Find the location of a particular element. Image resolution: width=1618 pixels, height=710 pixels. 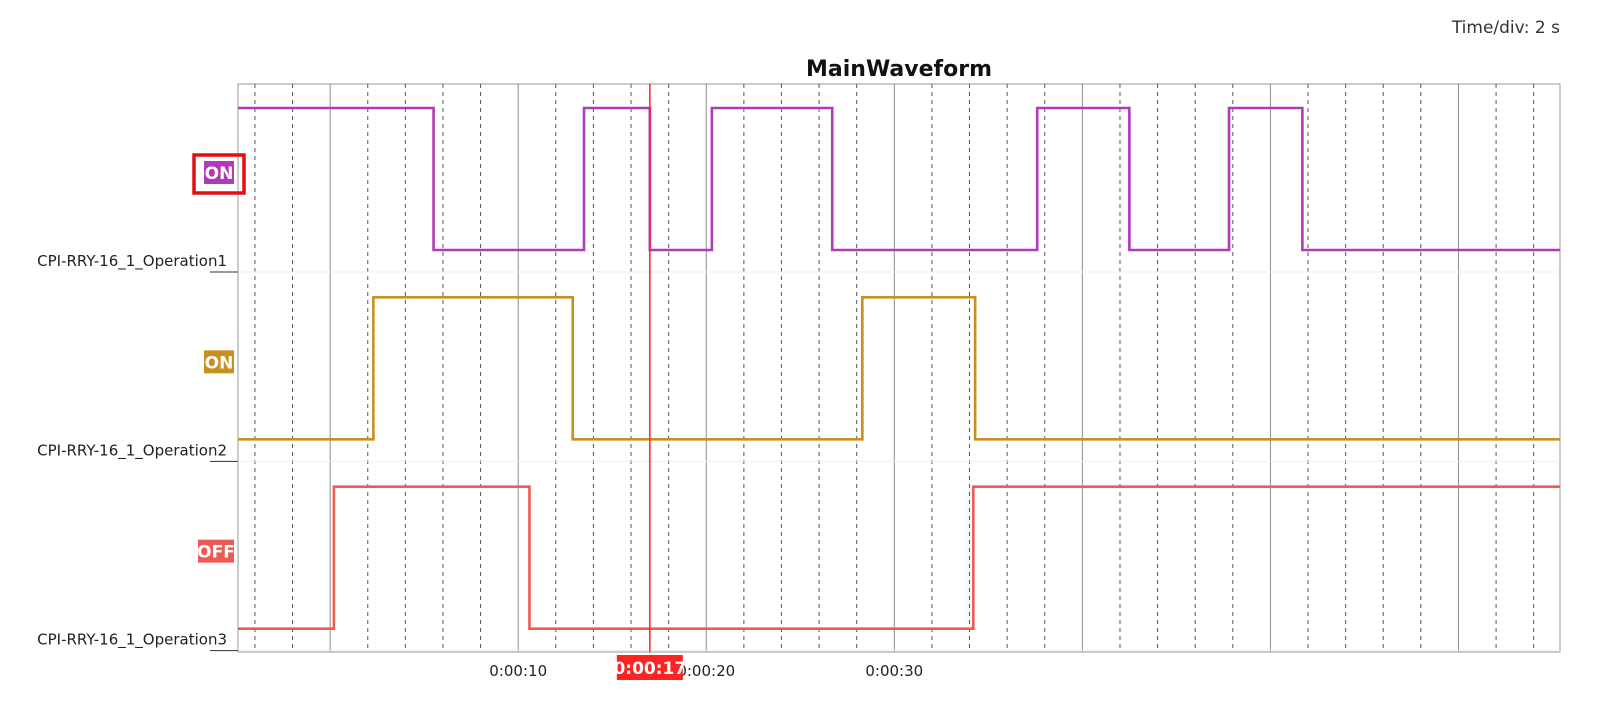

cursor-time-label: 0:00:17 is located at coordinates (649, 669).